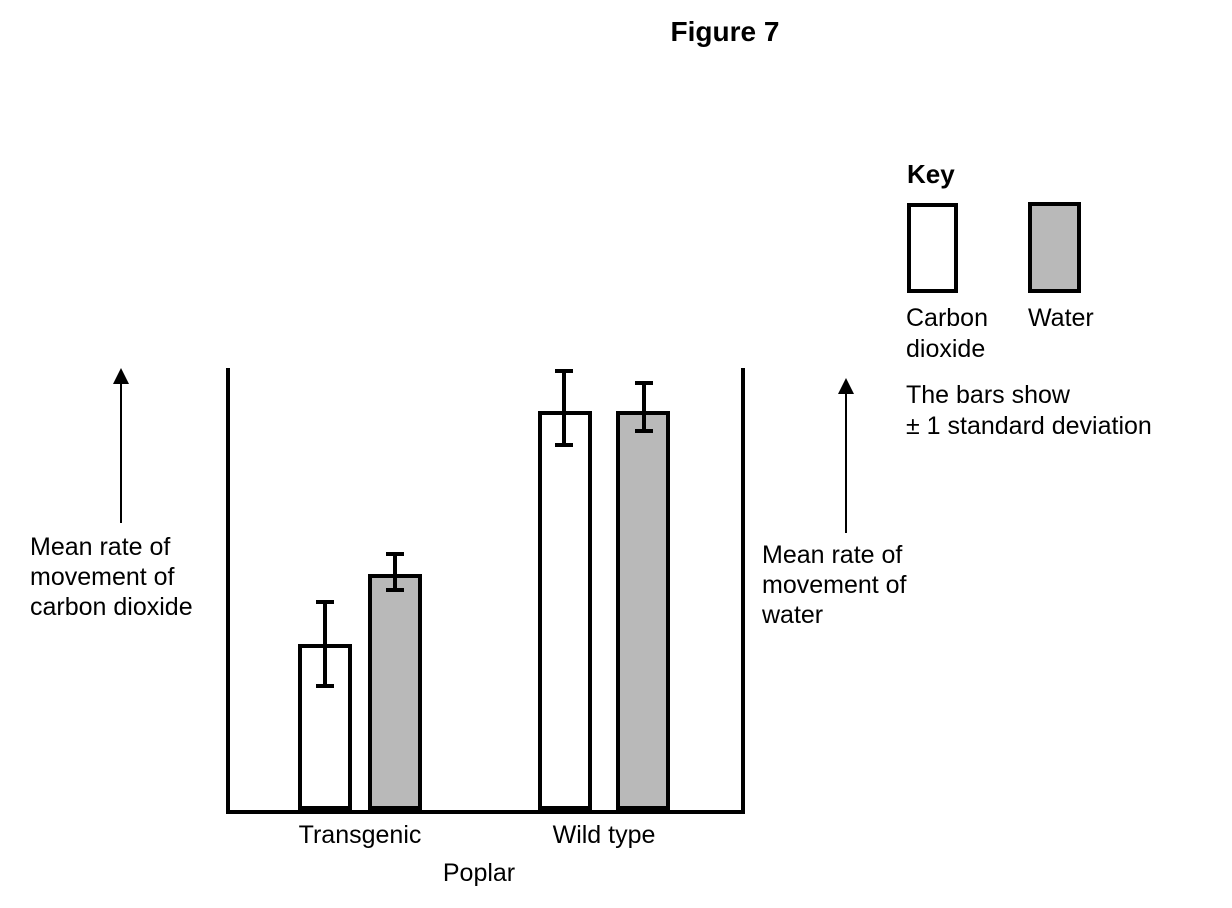 This screenshot has height=908, width=1232. Describe the element at coordinates (1054, 247) in the screenshot. I see `key-swatch-water` at that location.